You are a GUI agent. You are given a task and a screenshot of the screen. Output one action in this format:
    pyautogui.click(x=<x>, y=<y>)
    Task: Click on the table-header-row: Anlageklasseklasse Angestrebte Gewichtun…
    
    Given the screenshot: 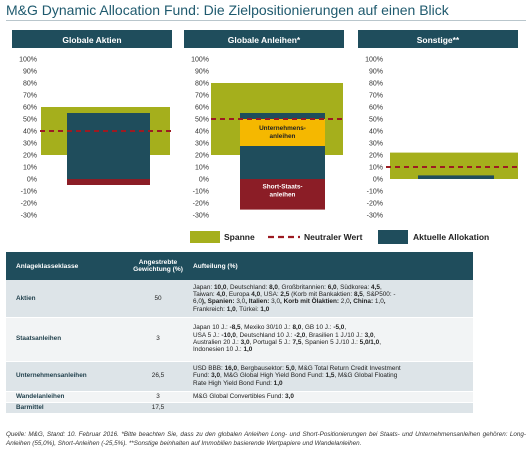 What is the action you would take?
    pyautogui.click(x=239, y=266)
    